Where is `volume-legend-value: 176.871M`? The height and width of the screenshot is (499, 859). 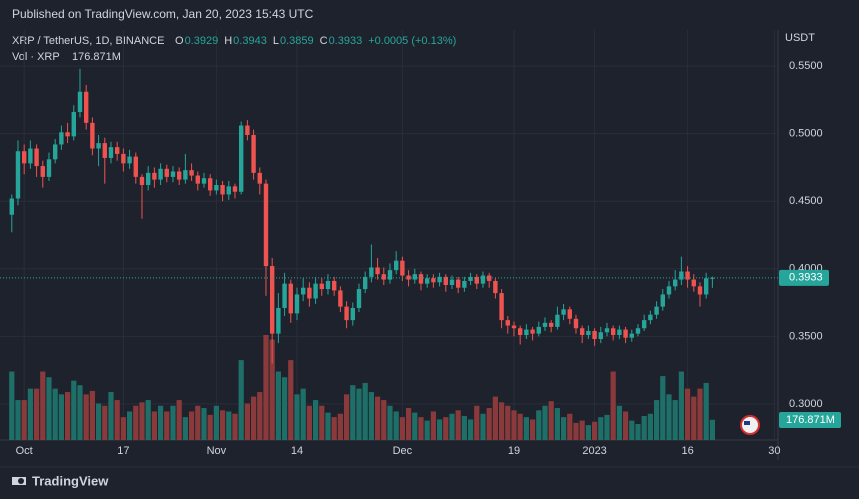 volume-legend-value: 176.871M is located at coordinates (96, 57).